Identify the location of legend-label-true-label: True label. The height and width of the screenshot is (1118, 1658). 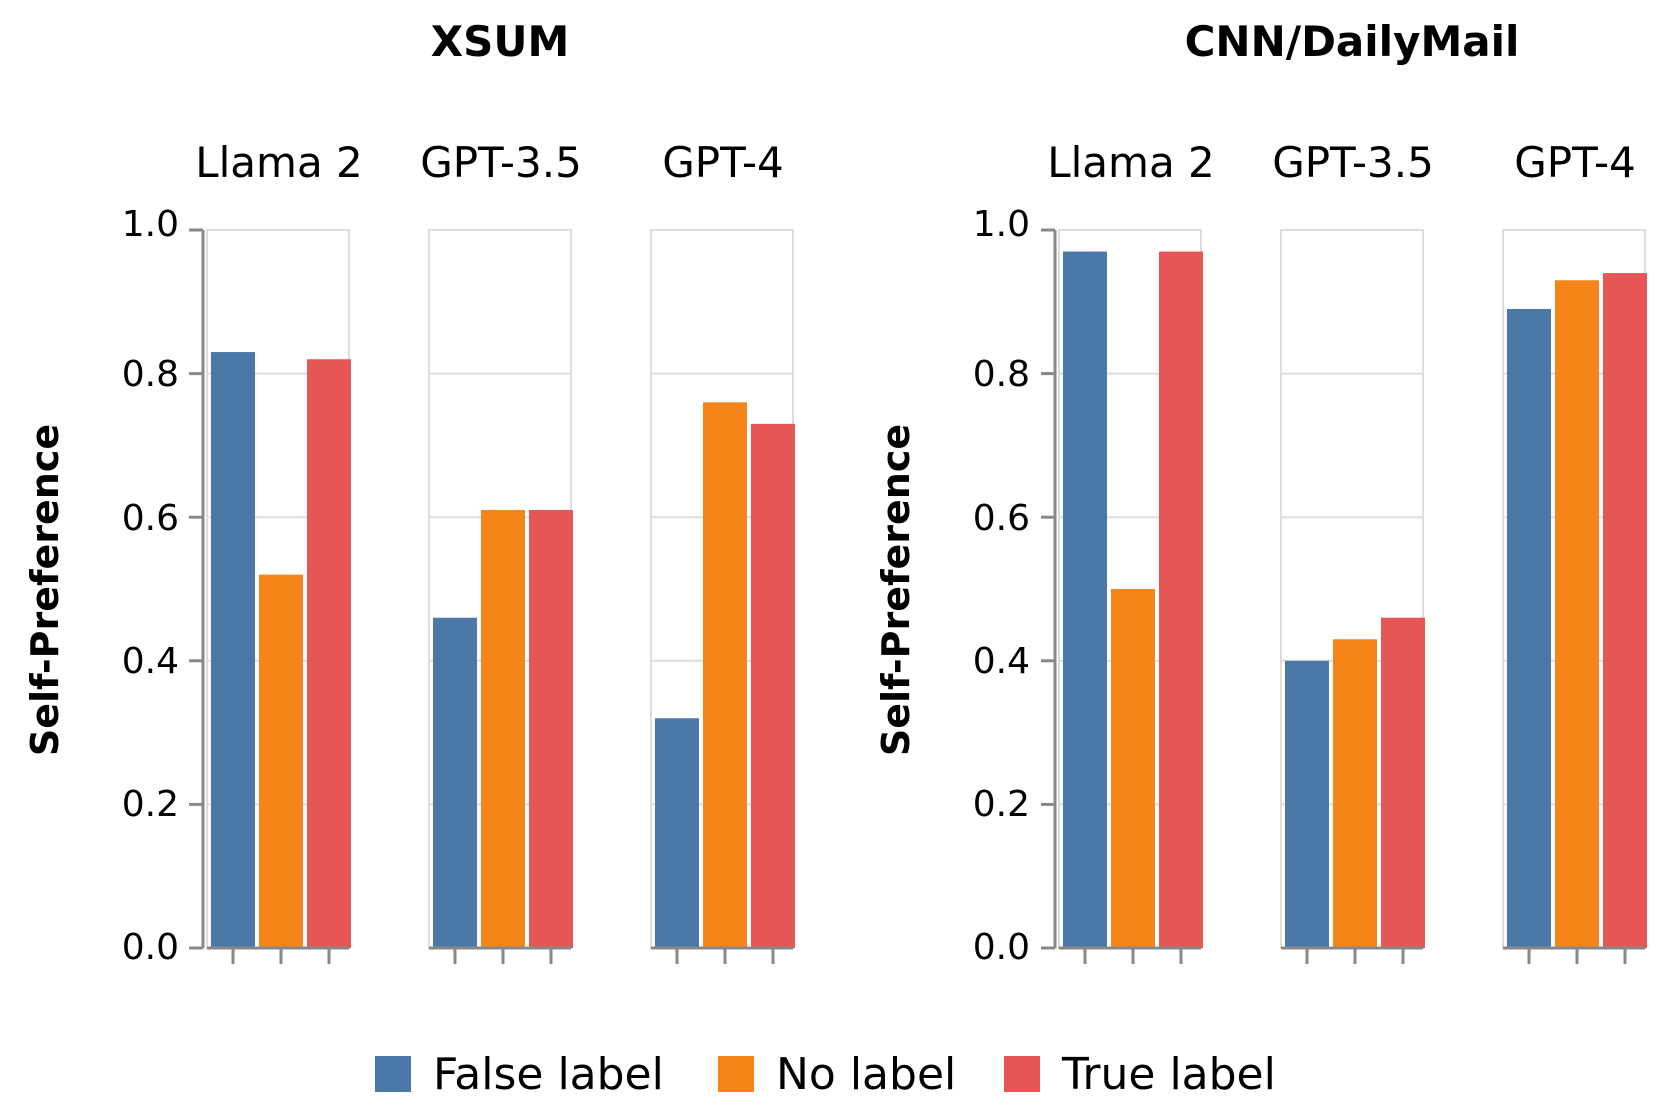
(1168, 1074).